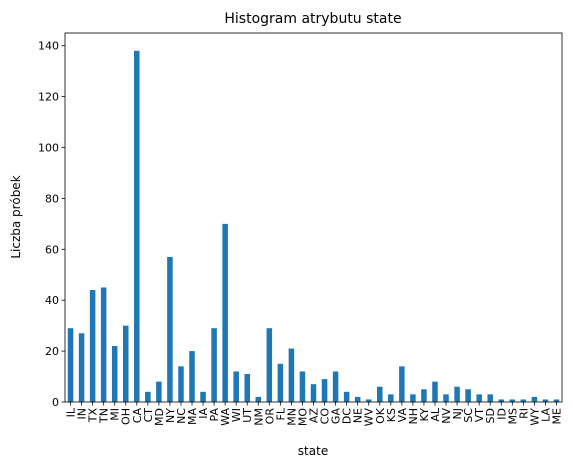 The image size is (573, 464). What do you see at coordinates (258, 399) in the screenshot?
I see `bar-nm` at bounding box center [258, 399].